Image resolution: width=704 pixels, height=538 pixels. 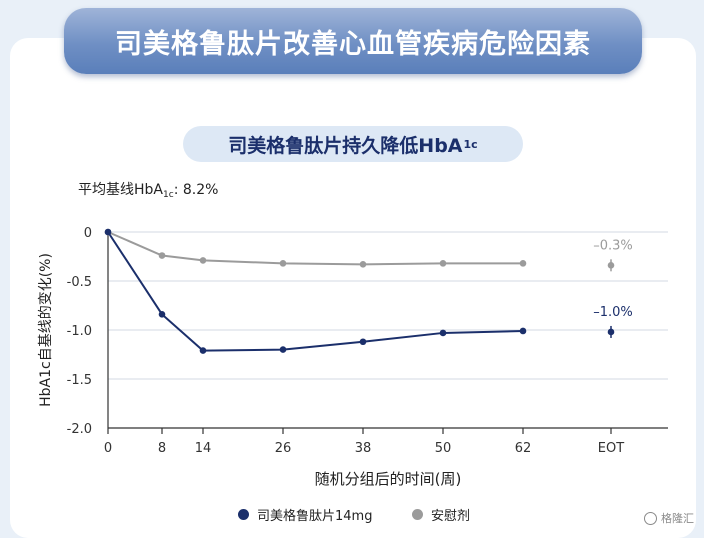 What do you see at coordinates (611, 448) in the screenshot?
I see `x-tick-label: EOT` at bounding box center [611, 448].